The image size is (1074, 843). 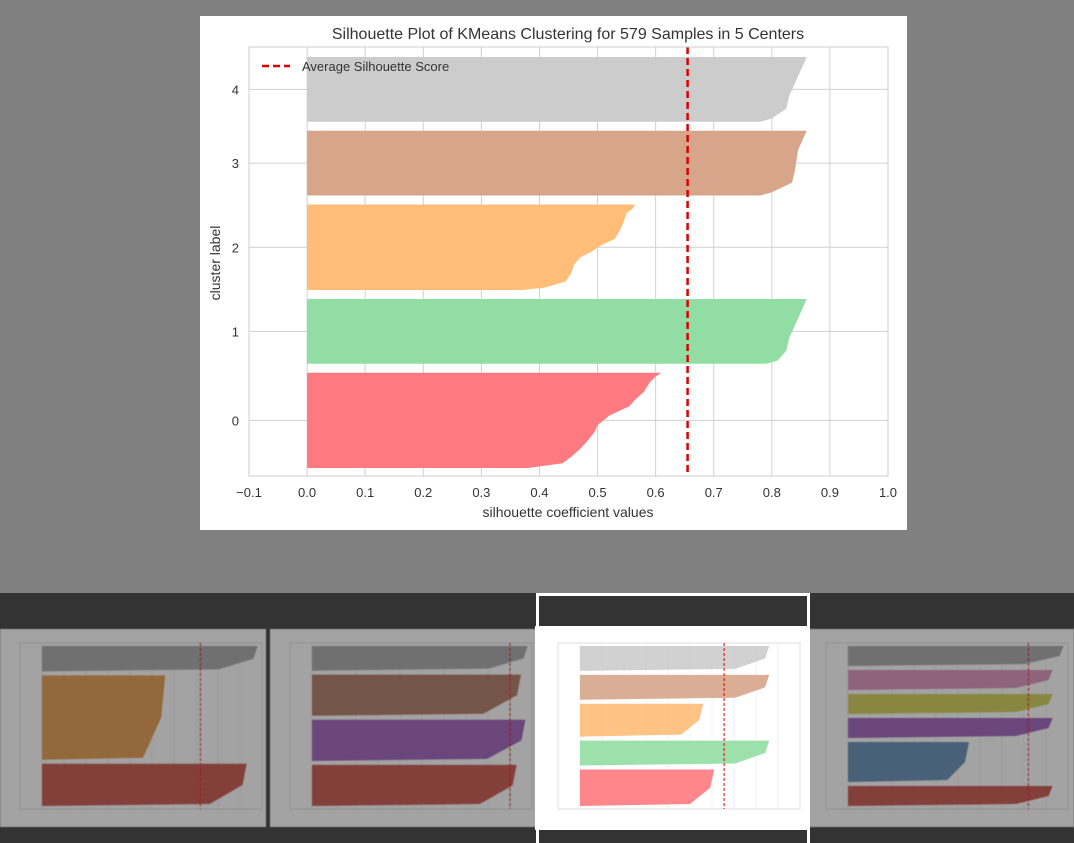 What do you see at coordinates (235, 331) in the screenshot?
I see `y-tick-label: 1` at bounding box center [235, 331].